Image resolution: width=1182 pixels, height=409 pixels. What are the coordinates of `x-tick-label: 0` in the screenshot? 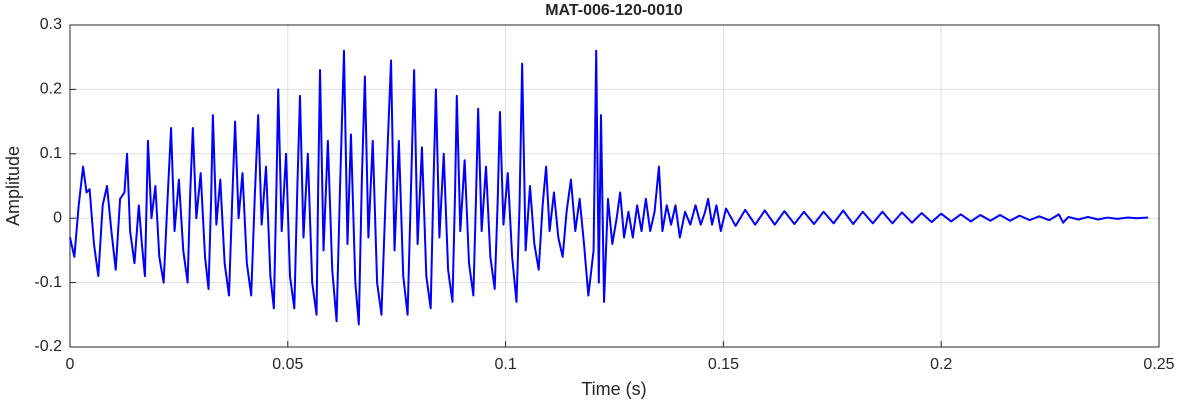 It's located at (70, 364).